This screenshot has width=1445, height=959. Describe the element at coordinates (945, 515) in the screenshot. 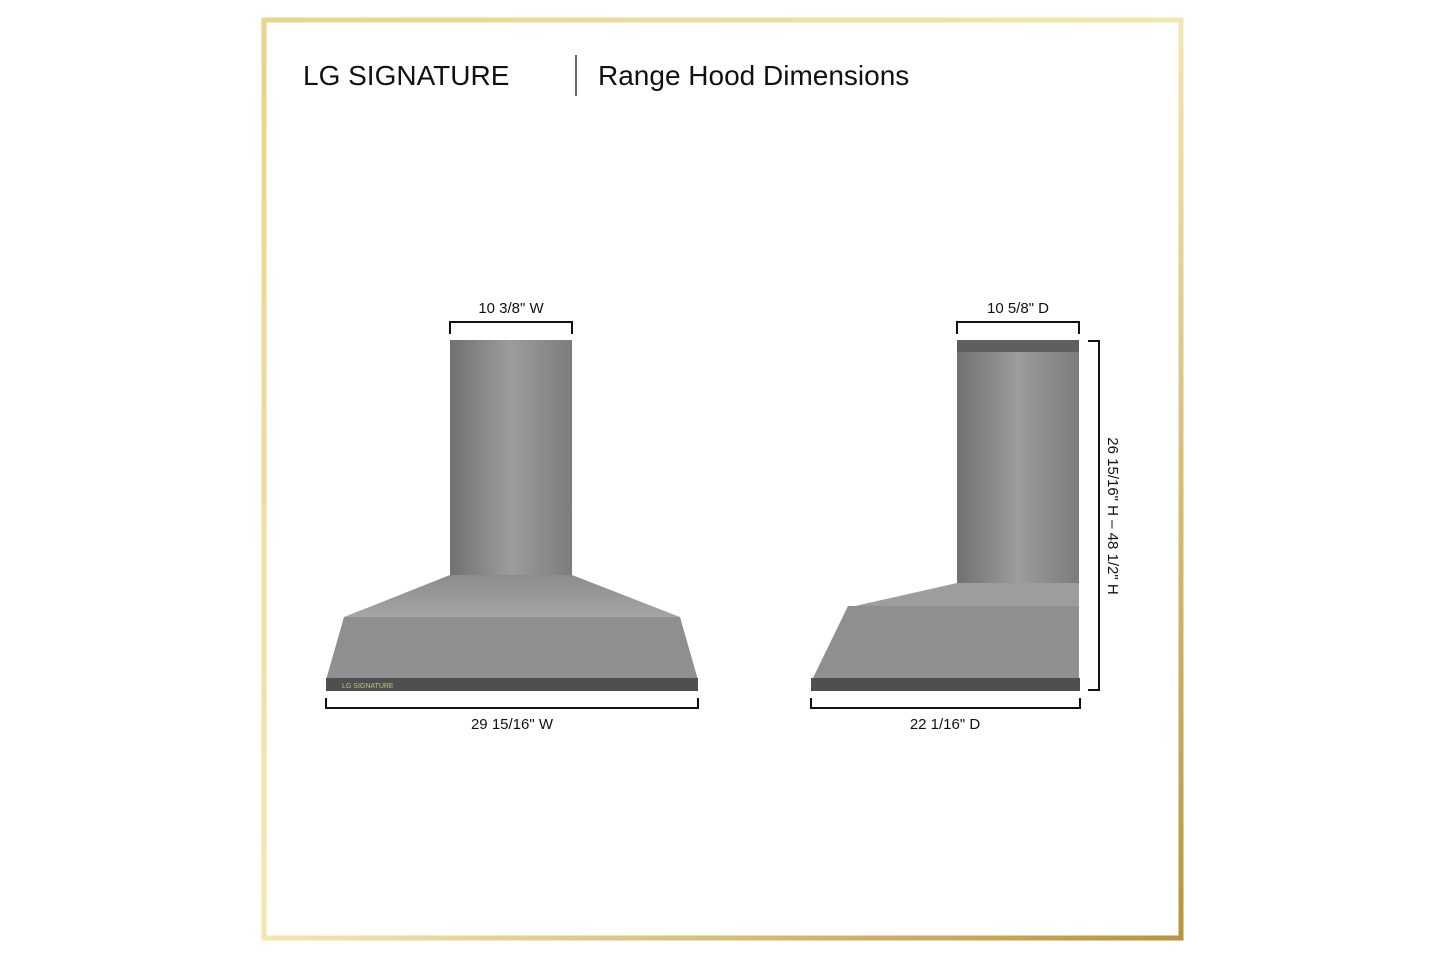

I see `side-hood` at that location.